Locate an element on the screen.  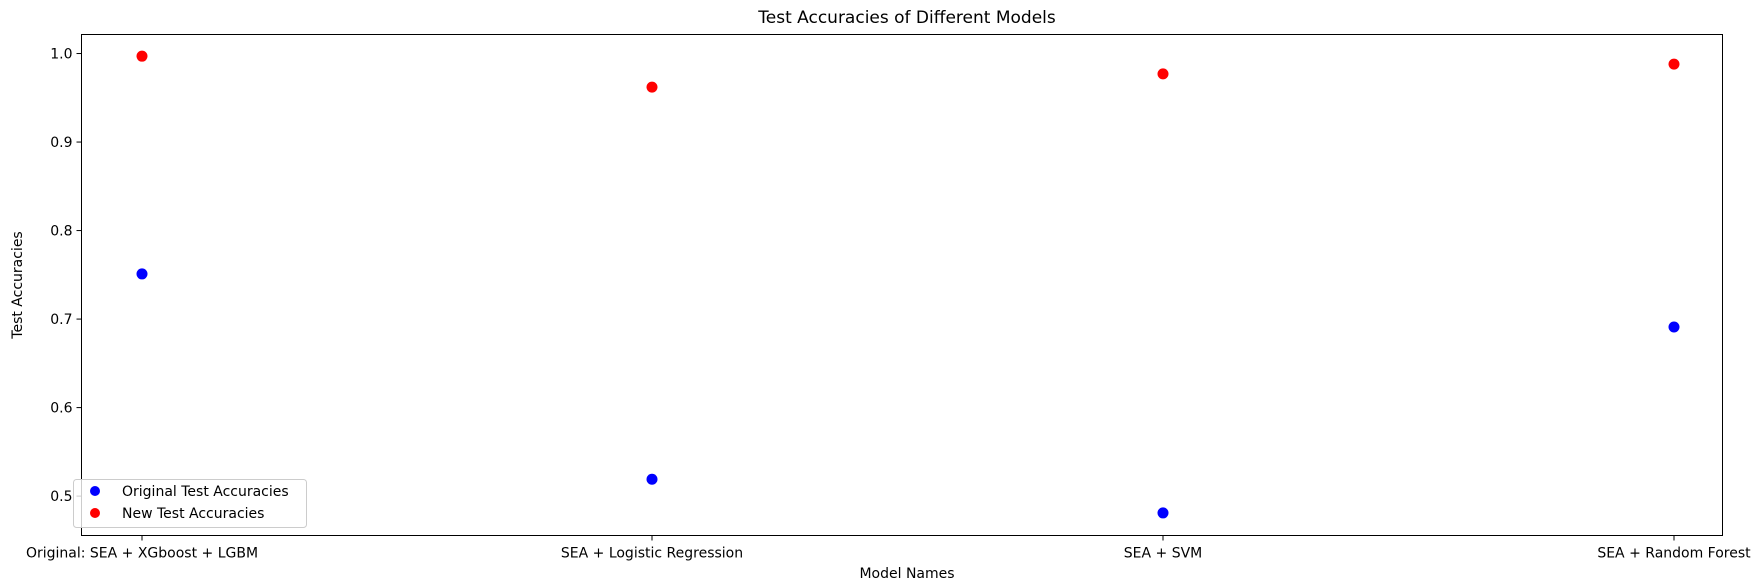
y-tick-label: 1.0 is located at coordinates (61, 55).